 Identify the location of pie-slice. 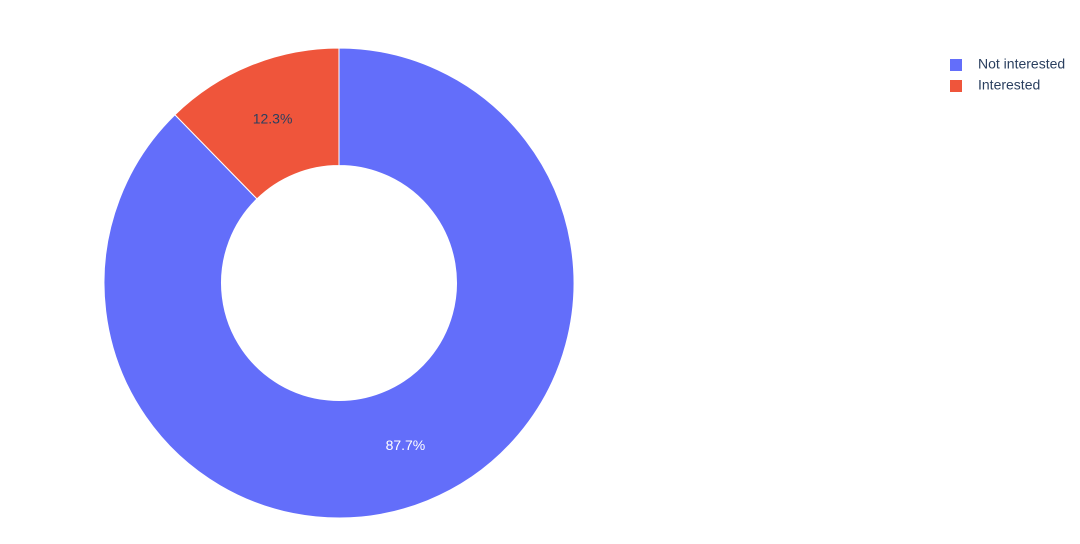
(257, 123).